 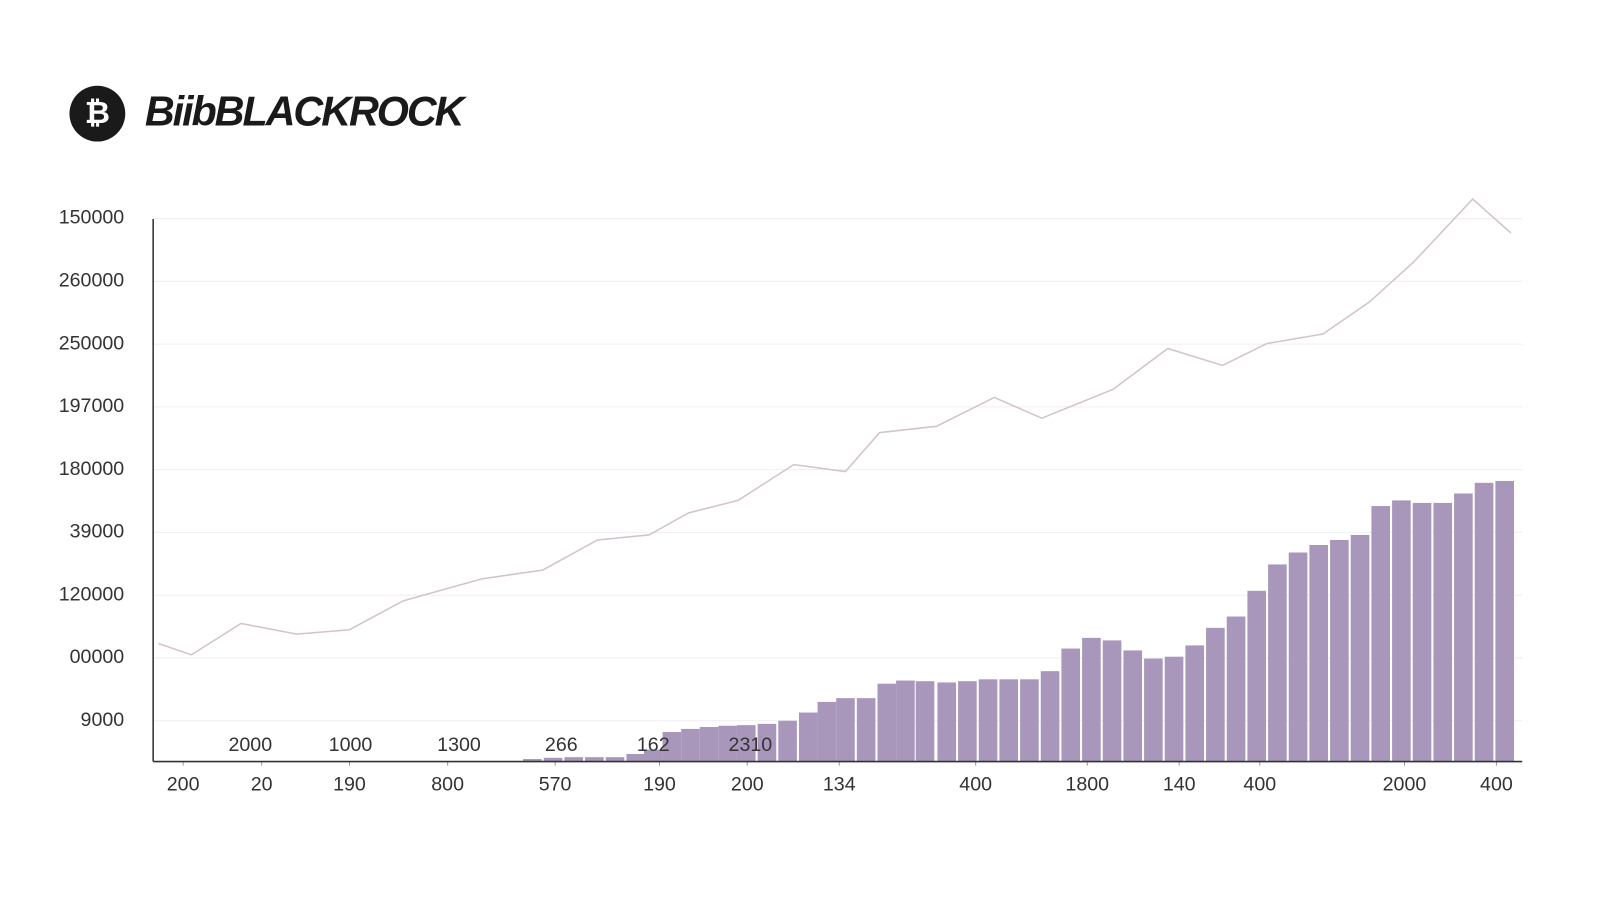 What do you see at coordinates (447, 784) in the screenshot?
I see `x-tick-label: 800` at bounding box center [447, 784].